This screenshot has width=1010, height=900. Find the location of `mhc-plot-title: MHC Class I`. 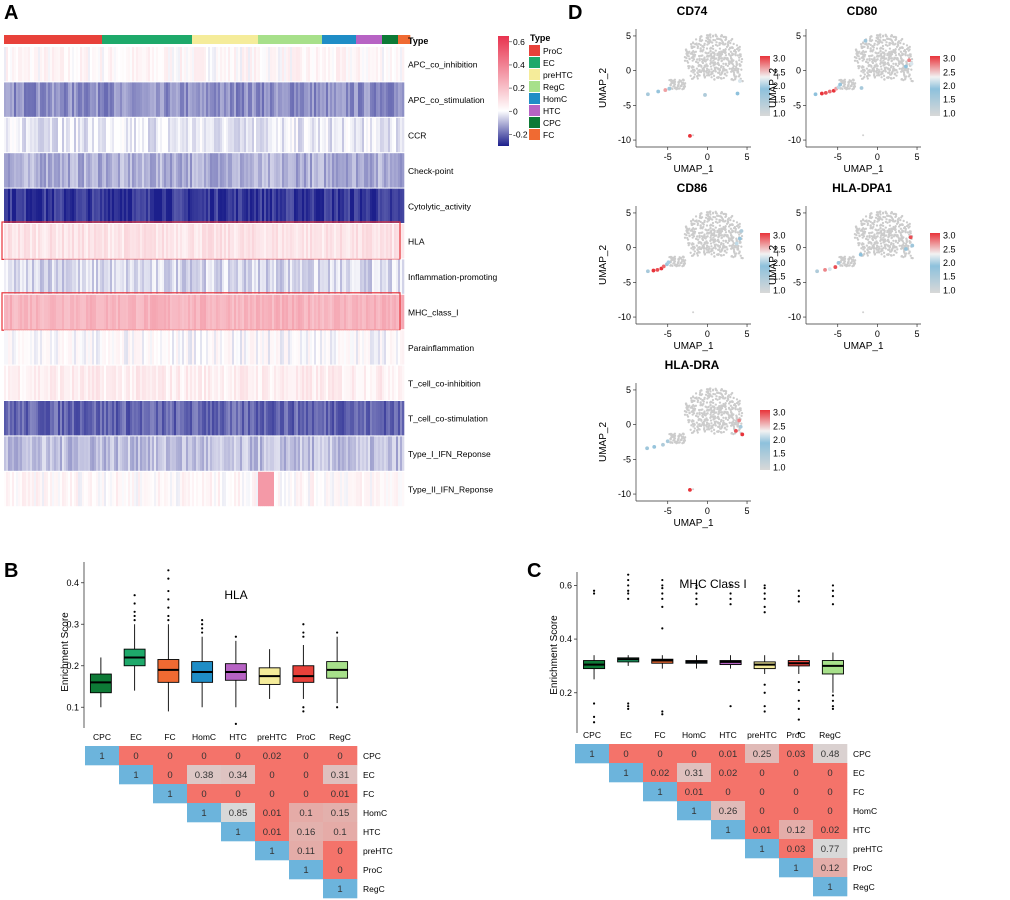

mhc-plot-title: MHC Class I is located at coordinates (712, 584).